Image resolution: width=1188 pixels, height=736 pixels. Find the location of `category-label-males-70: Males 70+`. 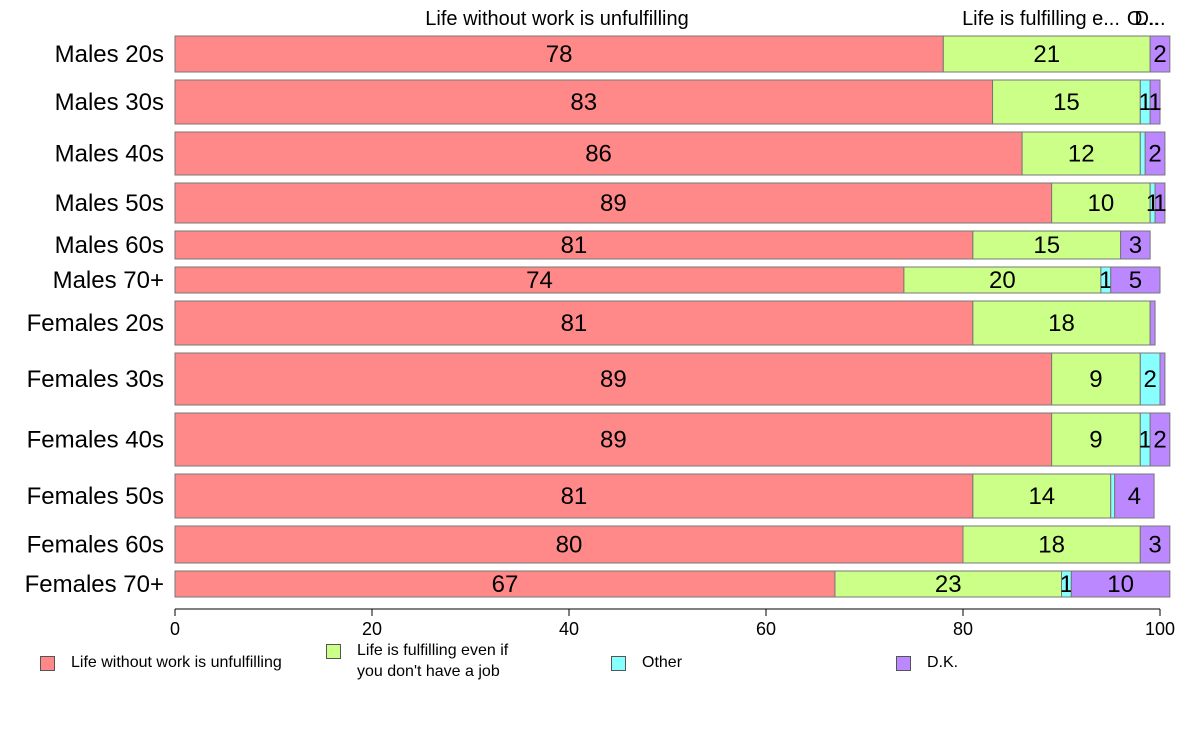

category-label-males-70: Males 70+ is located at coordinates (108, 280).